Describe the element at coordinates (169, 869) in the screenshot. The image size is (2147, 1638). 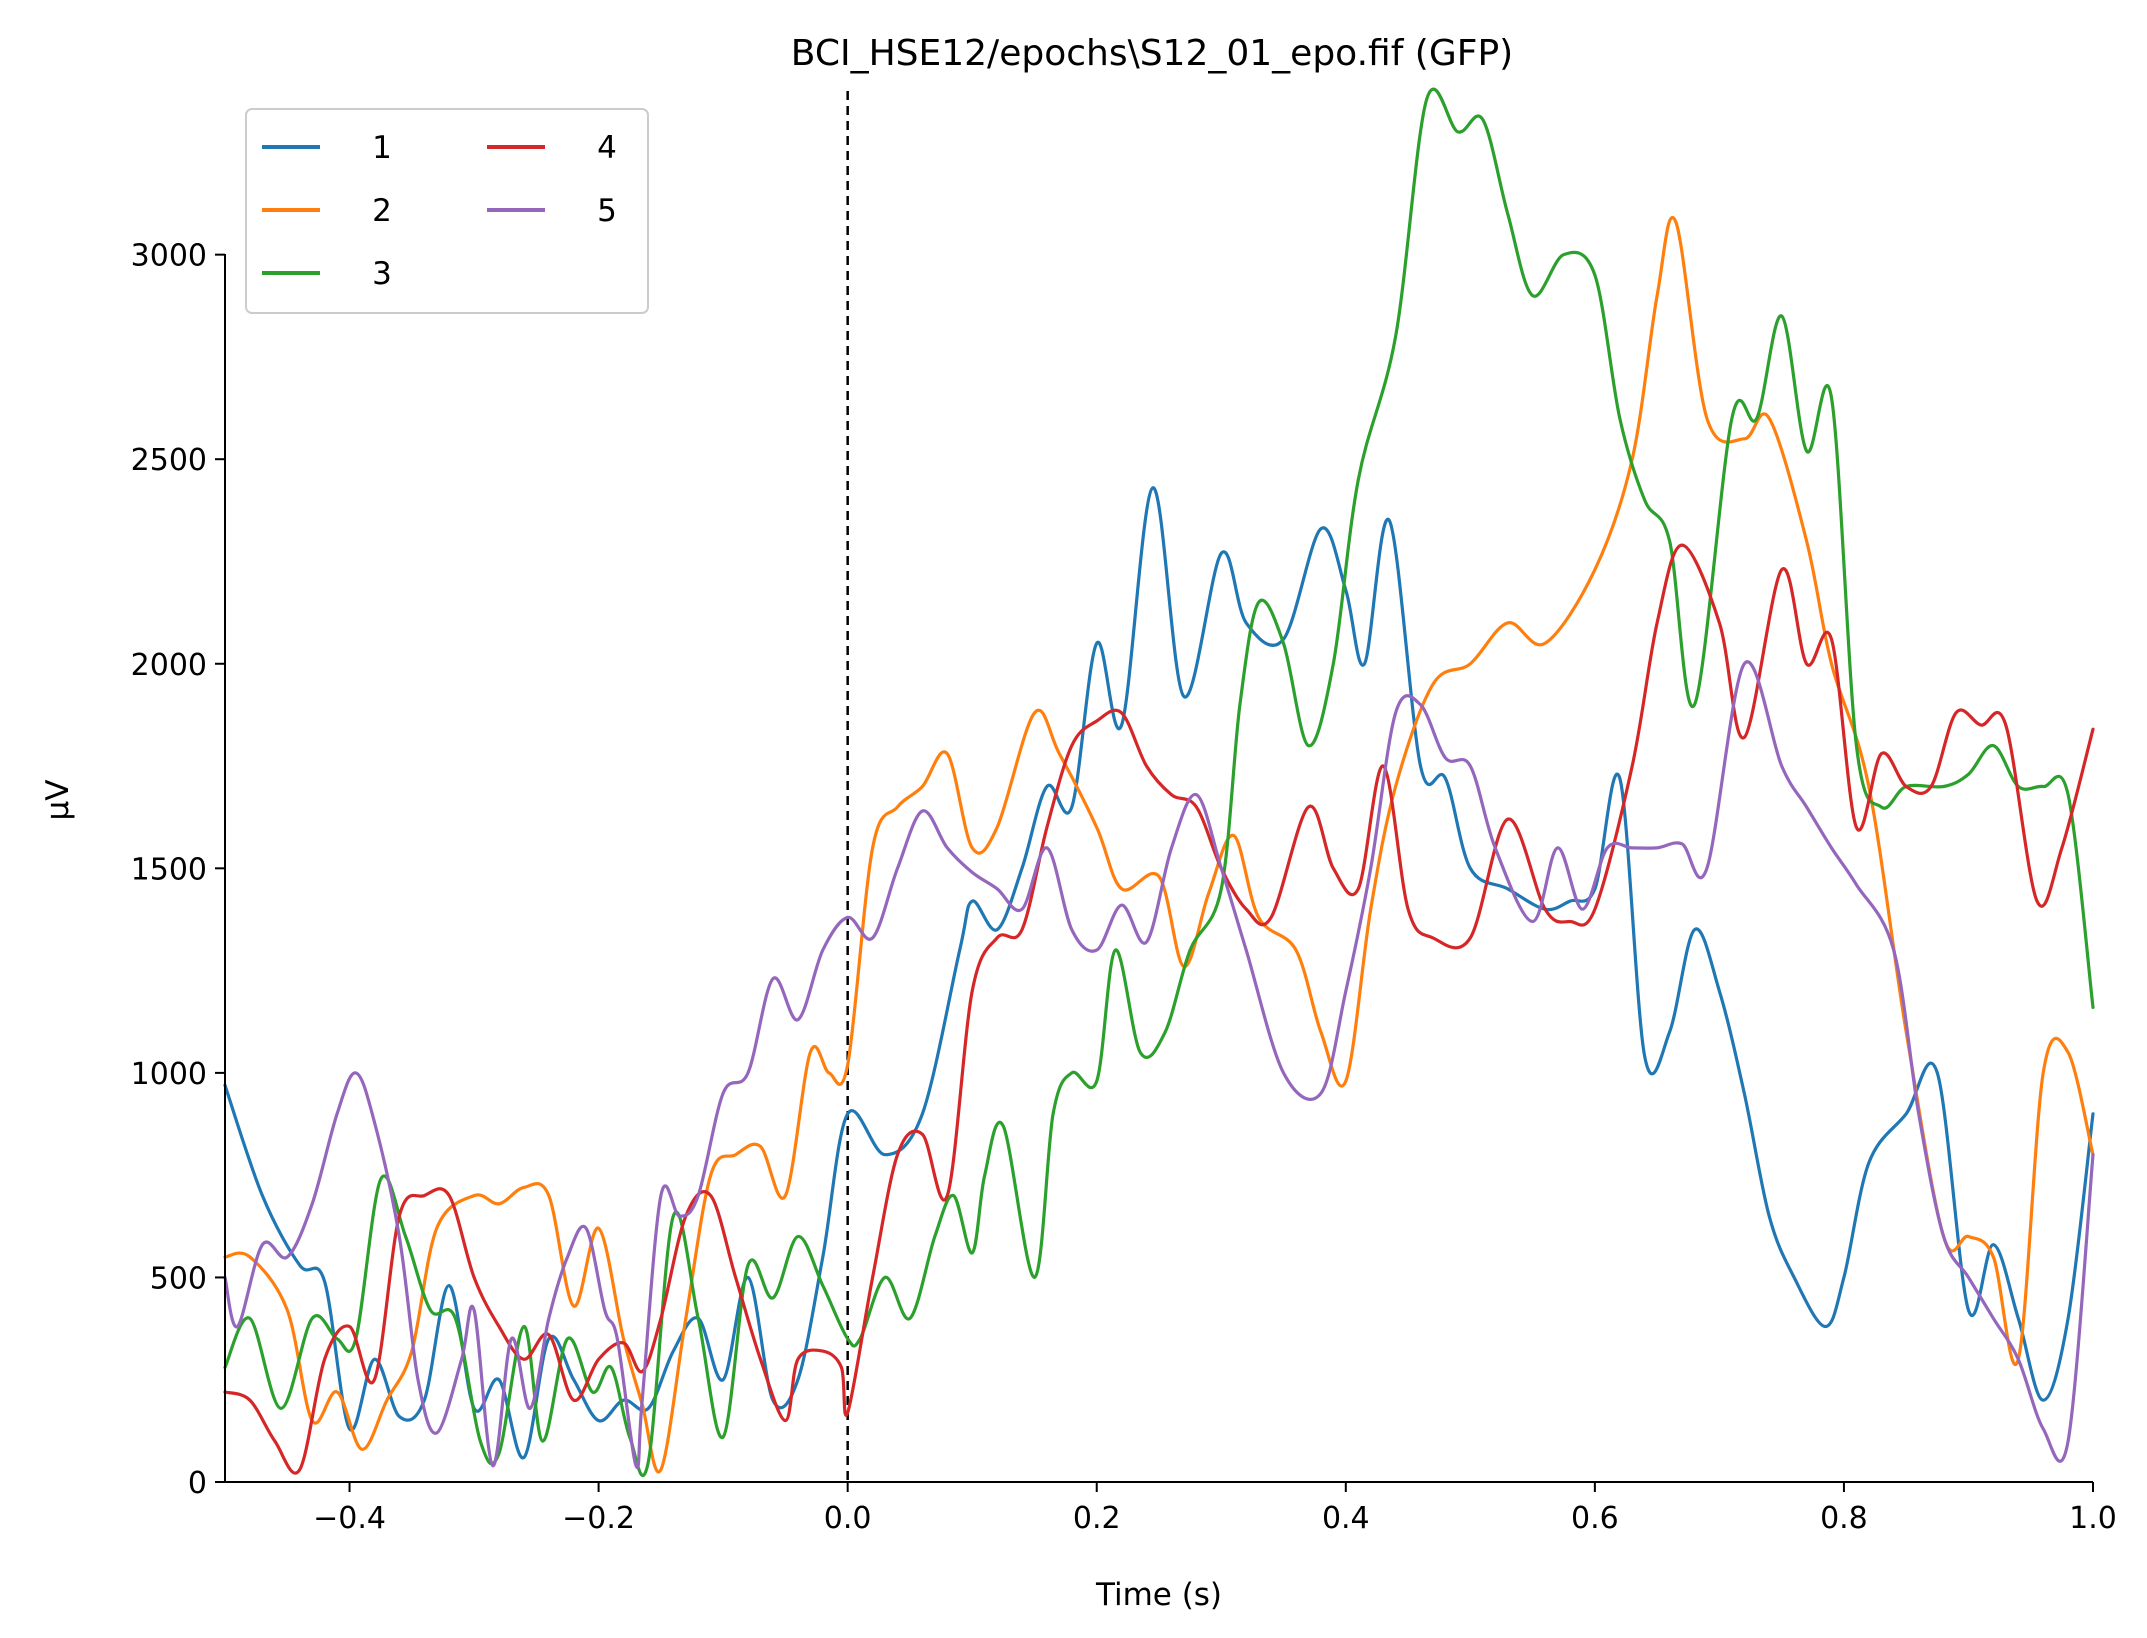
I see `y-tick-label: 1500` at that location.